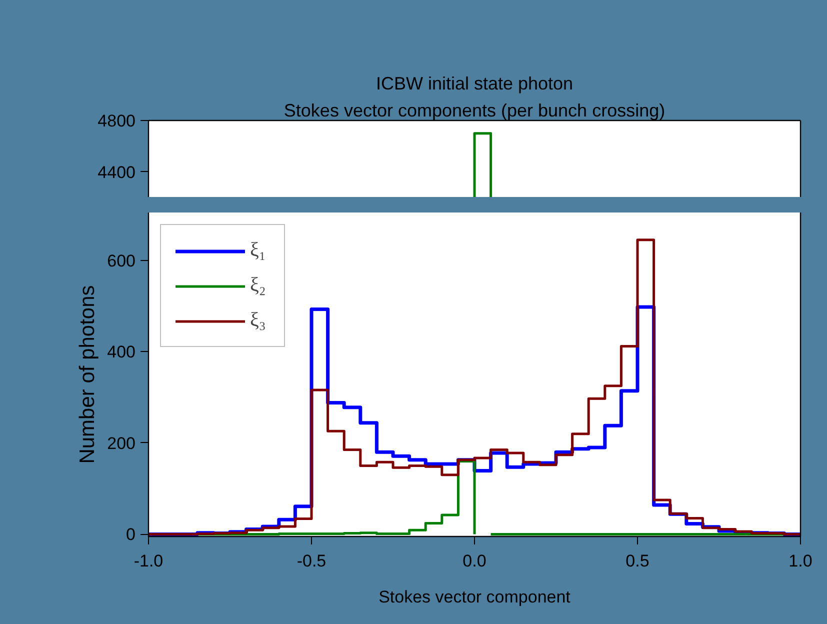 The height and width of the screenshot is (624, 827). Describe the element at coordinates (88, 374) in the screenshot. I see `y-axis-title: Number of photons` at that location.